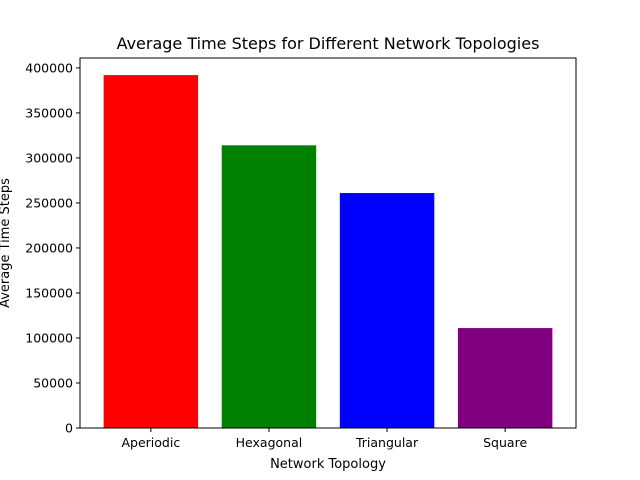 Image resolution: width=640 pixels, height=480 pixels. I want to click on y-tick-label: 350000, so click(49, 112).